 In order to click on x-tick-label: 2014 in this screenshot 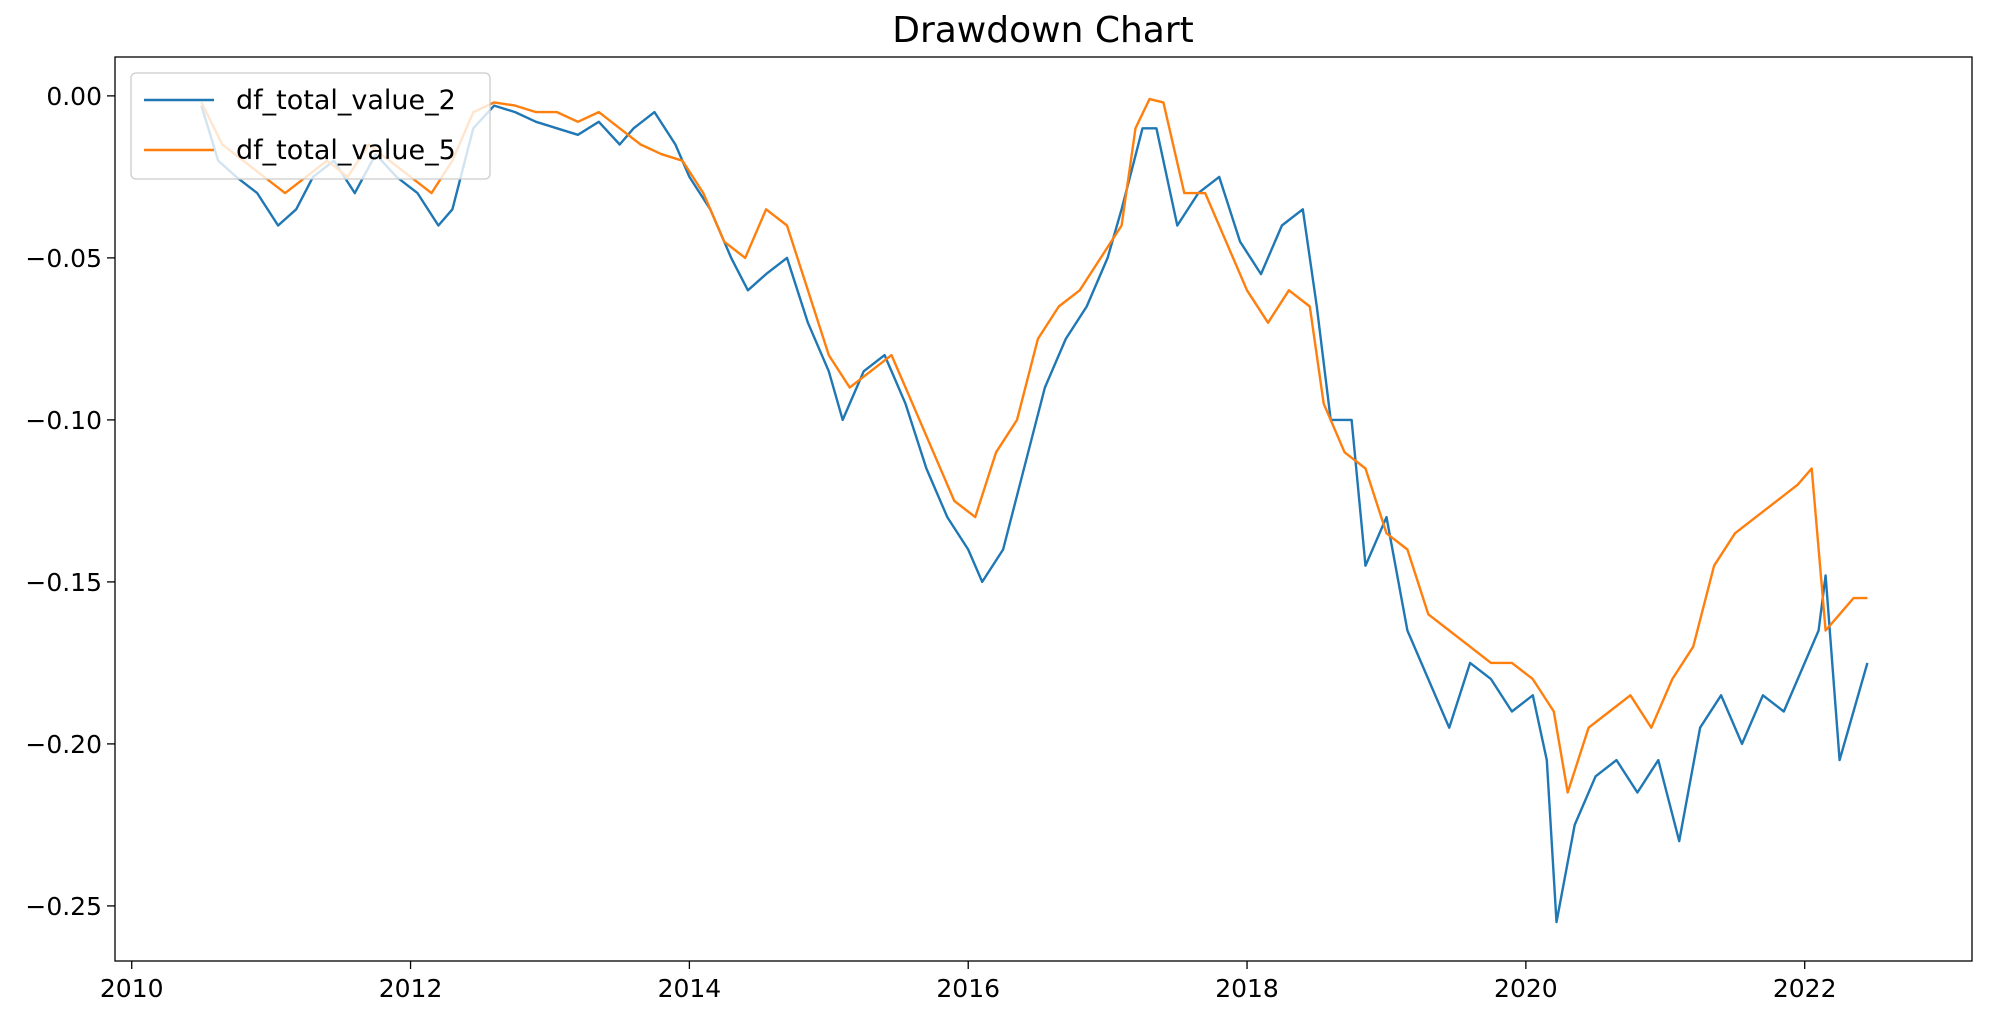, I will do `click(690, 988)`.